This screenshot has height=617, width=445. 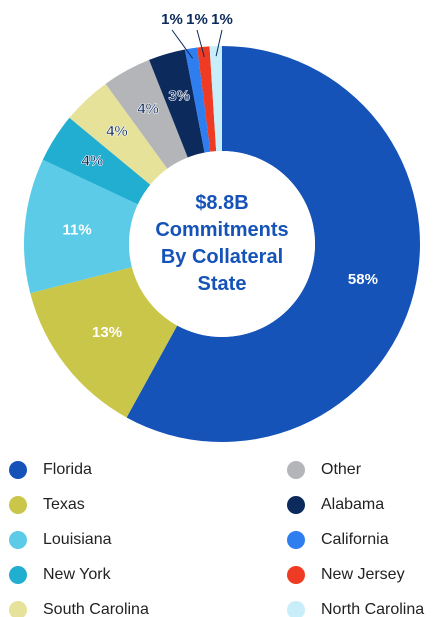 What do you see at coordinates (67, 469) in the screenshot?
I see `legend-label: Florida` at bounding box center [67, 469].